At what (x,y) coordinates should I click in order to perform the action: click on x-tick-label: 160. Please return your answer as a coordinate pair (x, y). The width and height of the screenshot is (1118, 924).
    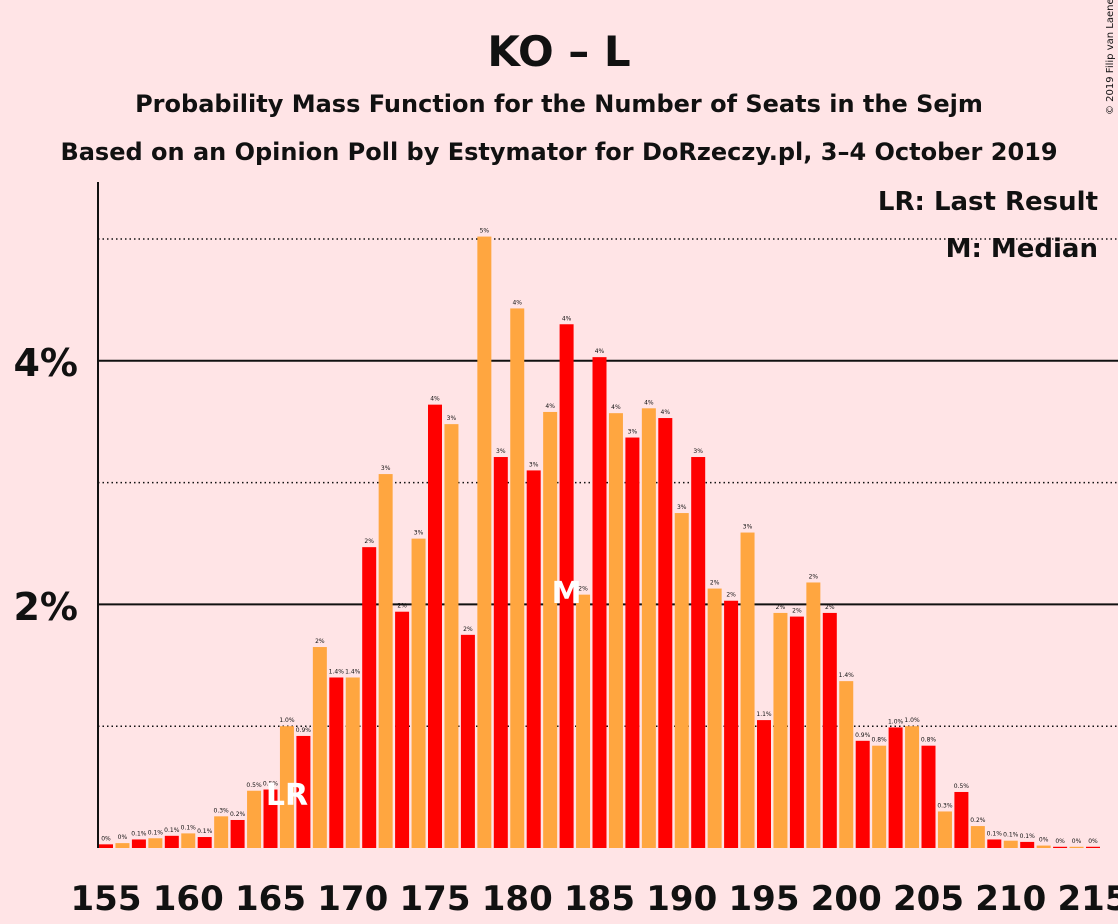
    Looking at the image, I should click on (188, 899).